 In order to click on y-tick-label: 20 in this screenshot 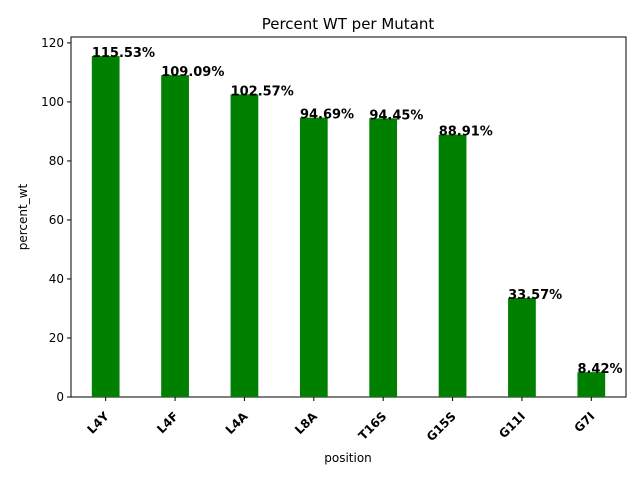, I will do `click(56, 338)`.